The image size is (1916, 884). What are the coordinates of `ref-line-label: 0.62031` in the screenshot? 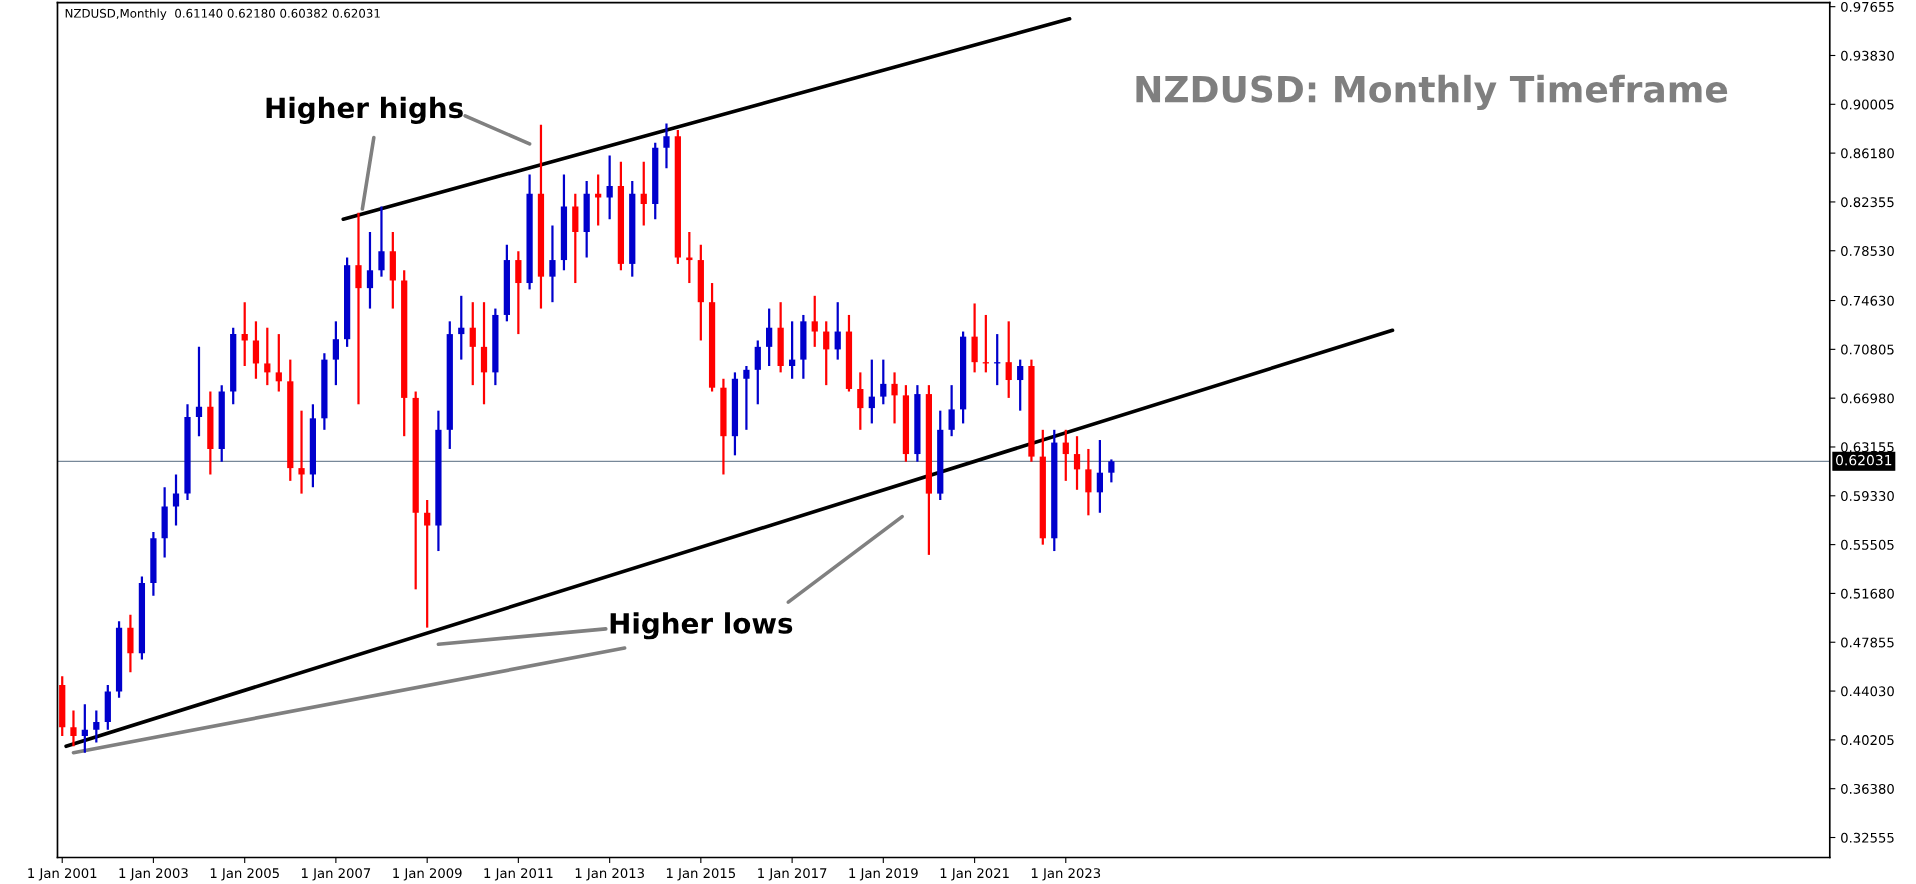 It's located at (1864, 460).